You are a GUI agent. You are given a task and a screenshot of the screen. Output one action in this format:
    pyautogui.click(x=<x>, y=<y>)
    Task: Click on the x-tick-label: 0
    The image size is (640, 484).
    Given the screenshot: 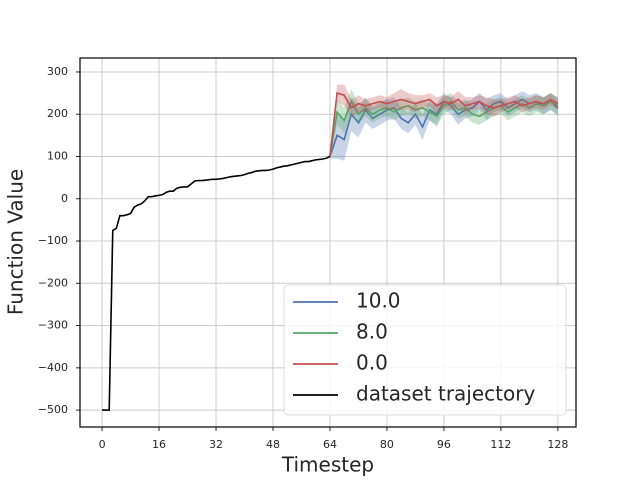 What is the action you would take?
    pyautogui.click(x=102, y=444)
    